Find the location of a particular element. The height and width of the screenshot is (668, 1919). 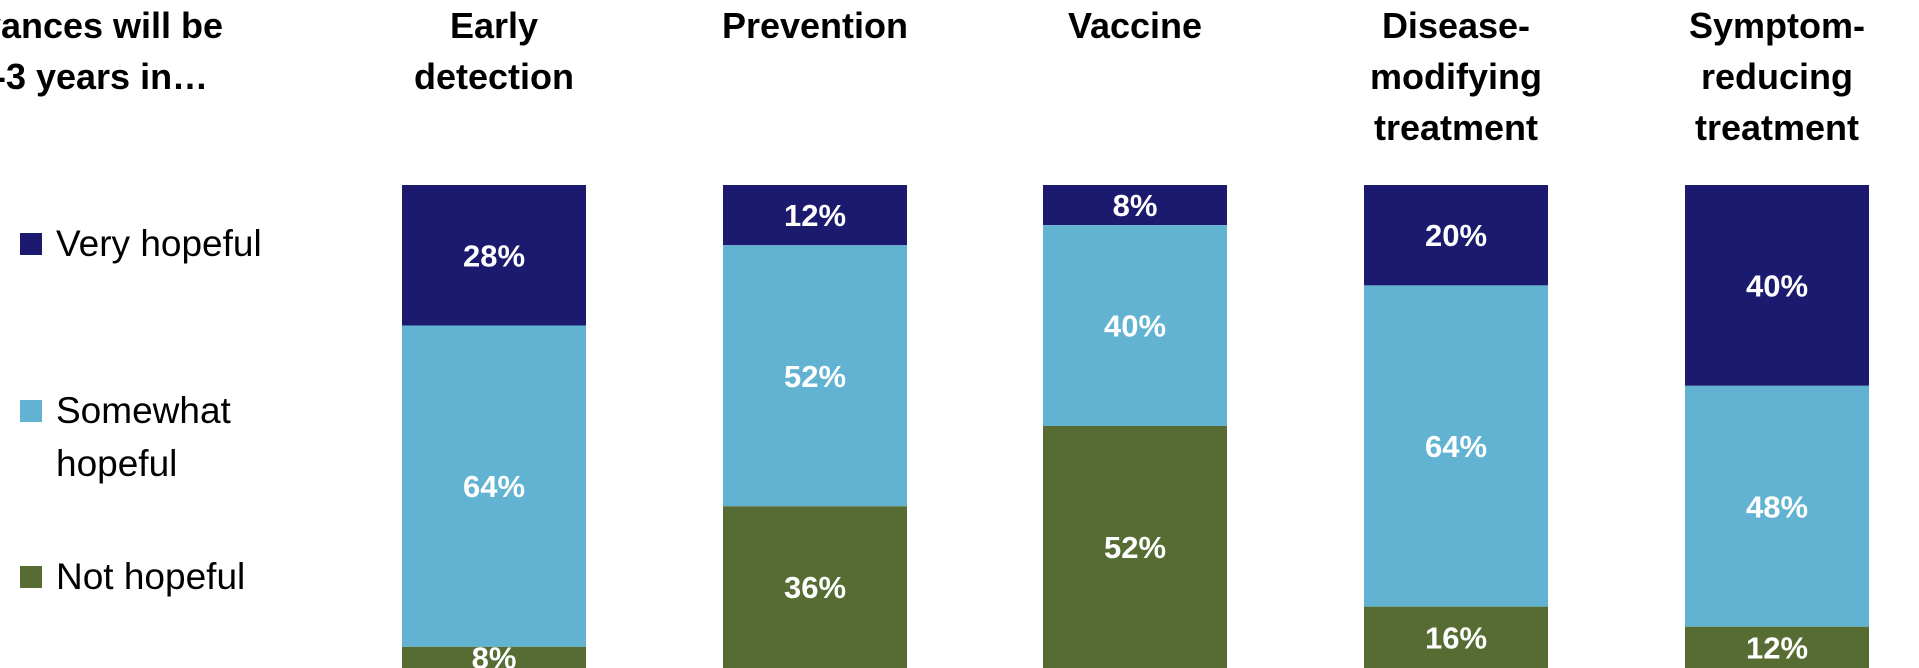

legend-label-very-hopeful: Very hopeful is located at coordinates (159, 243).